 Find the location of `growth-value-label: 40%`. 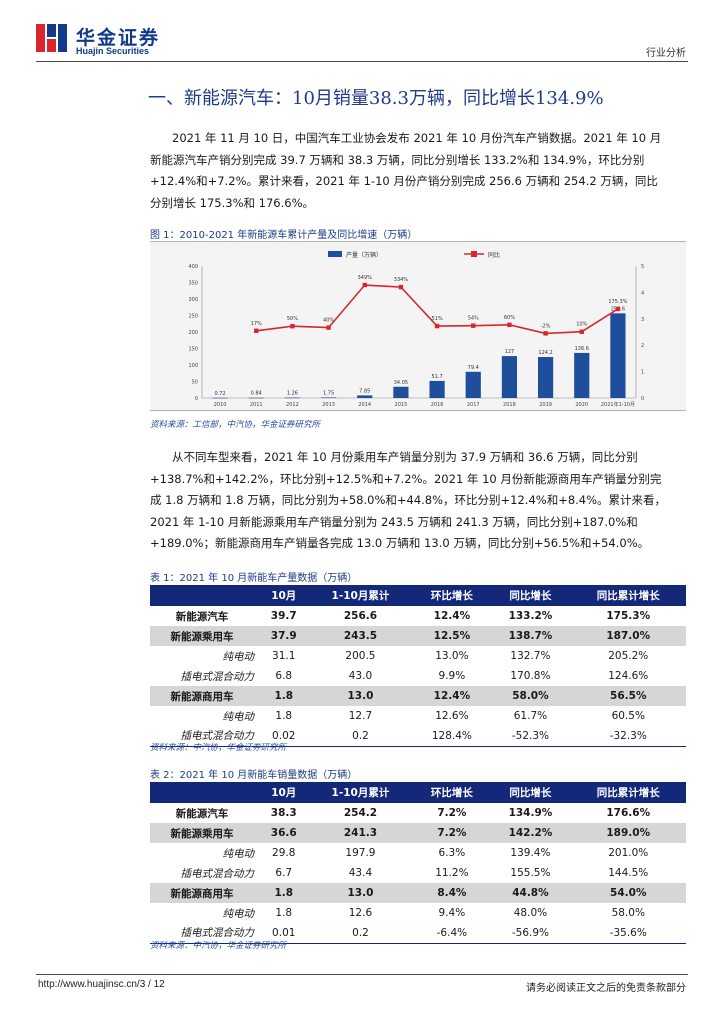

growth-value-label: 40% is located at coordinates (328, 321).